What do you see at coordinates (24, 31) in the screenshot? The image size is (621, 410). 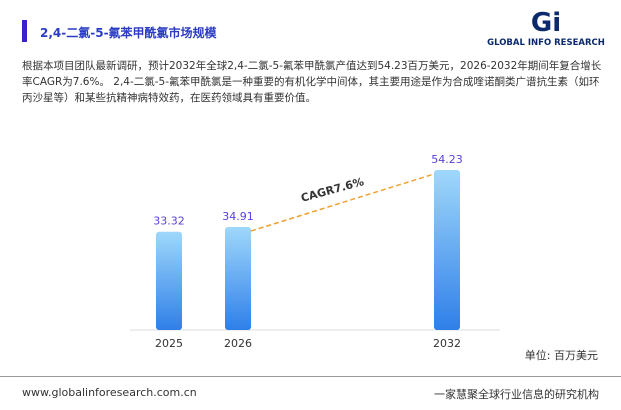 I see `title-accent` at bounding box center [24, 31].